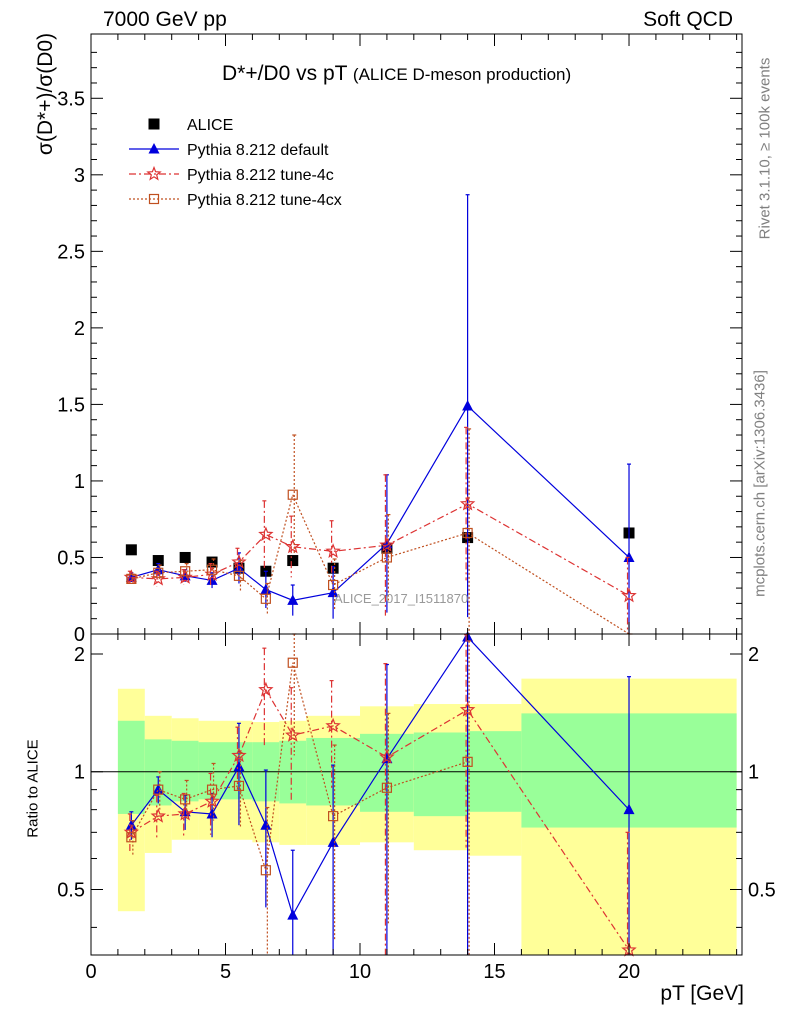 This screenshot has width=786, height=1024. What do you see at coordinates (629, 972) in the screenshot?
I see `x-tick-label: 20` at bounding box center [629, 972].